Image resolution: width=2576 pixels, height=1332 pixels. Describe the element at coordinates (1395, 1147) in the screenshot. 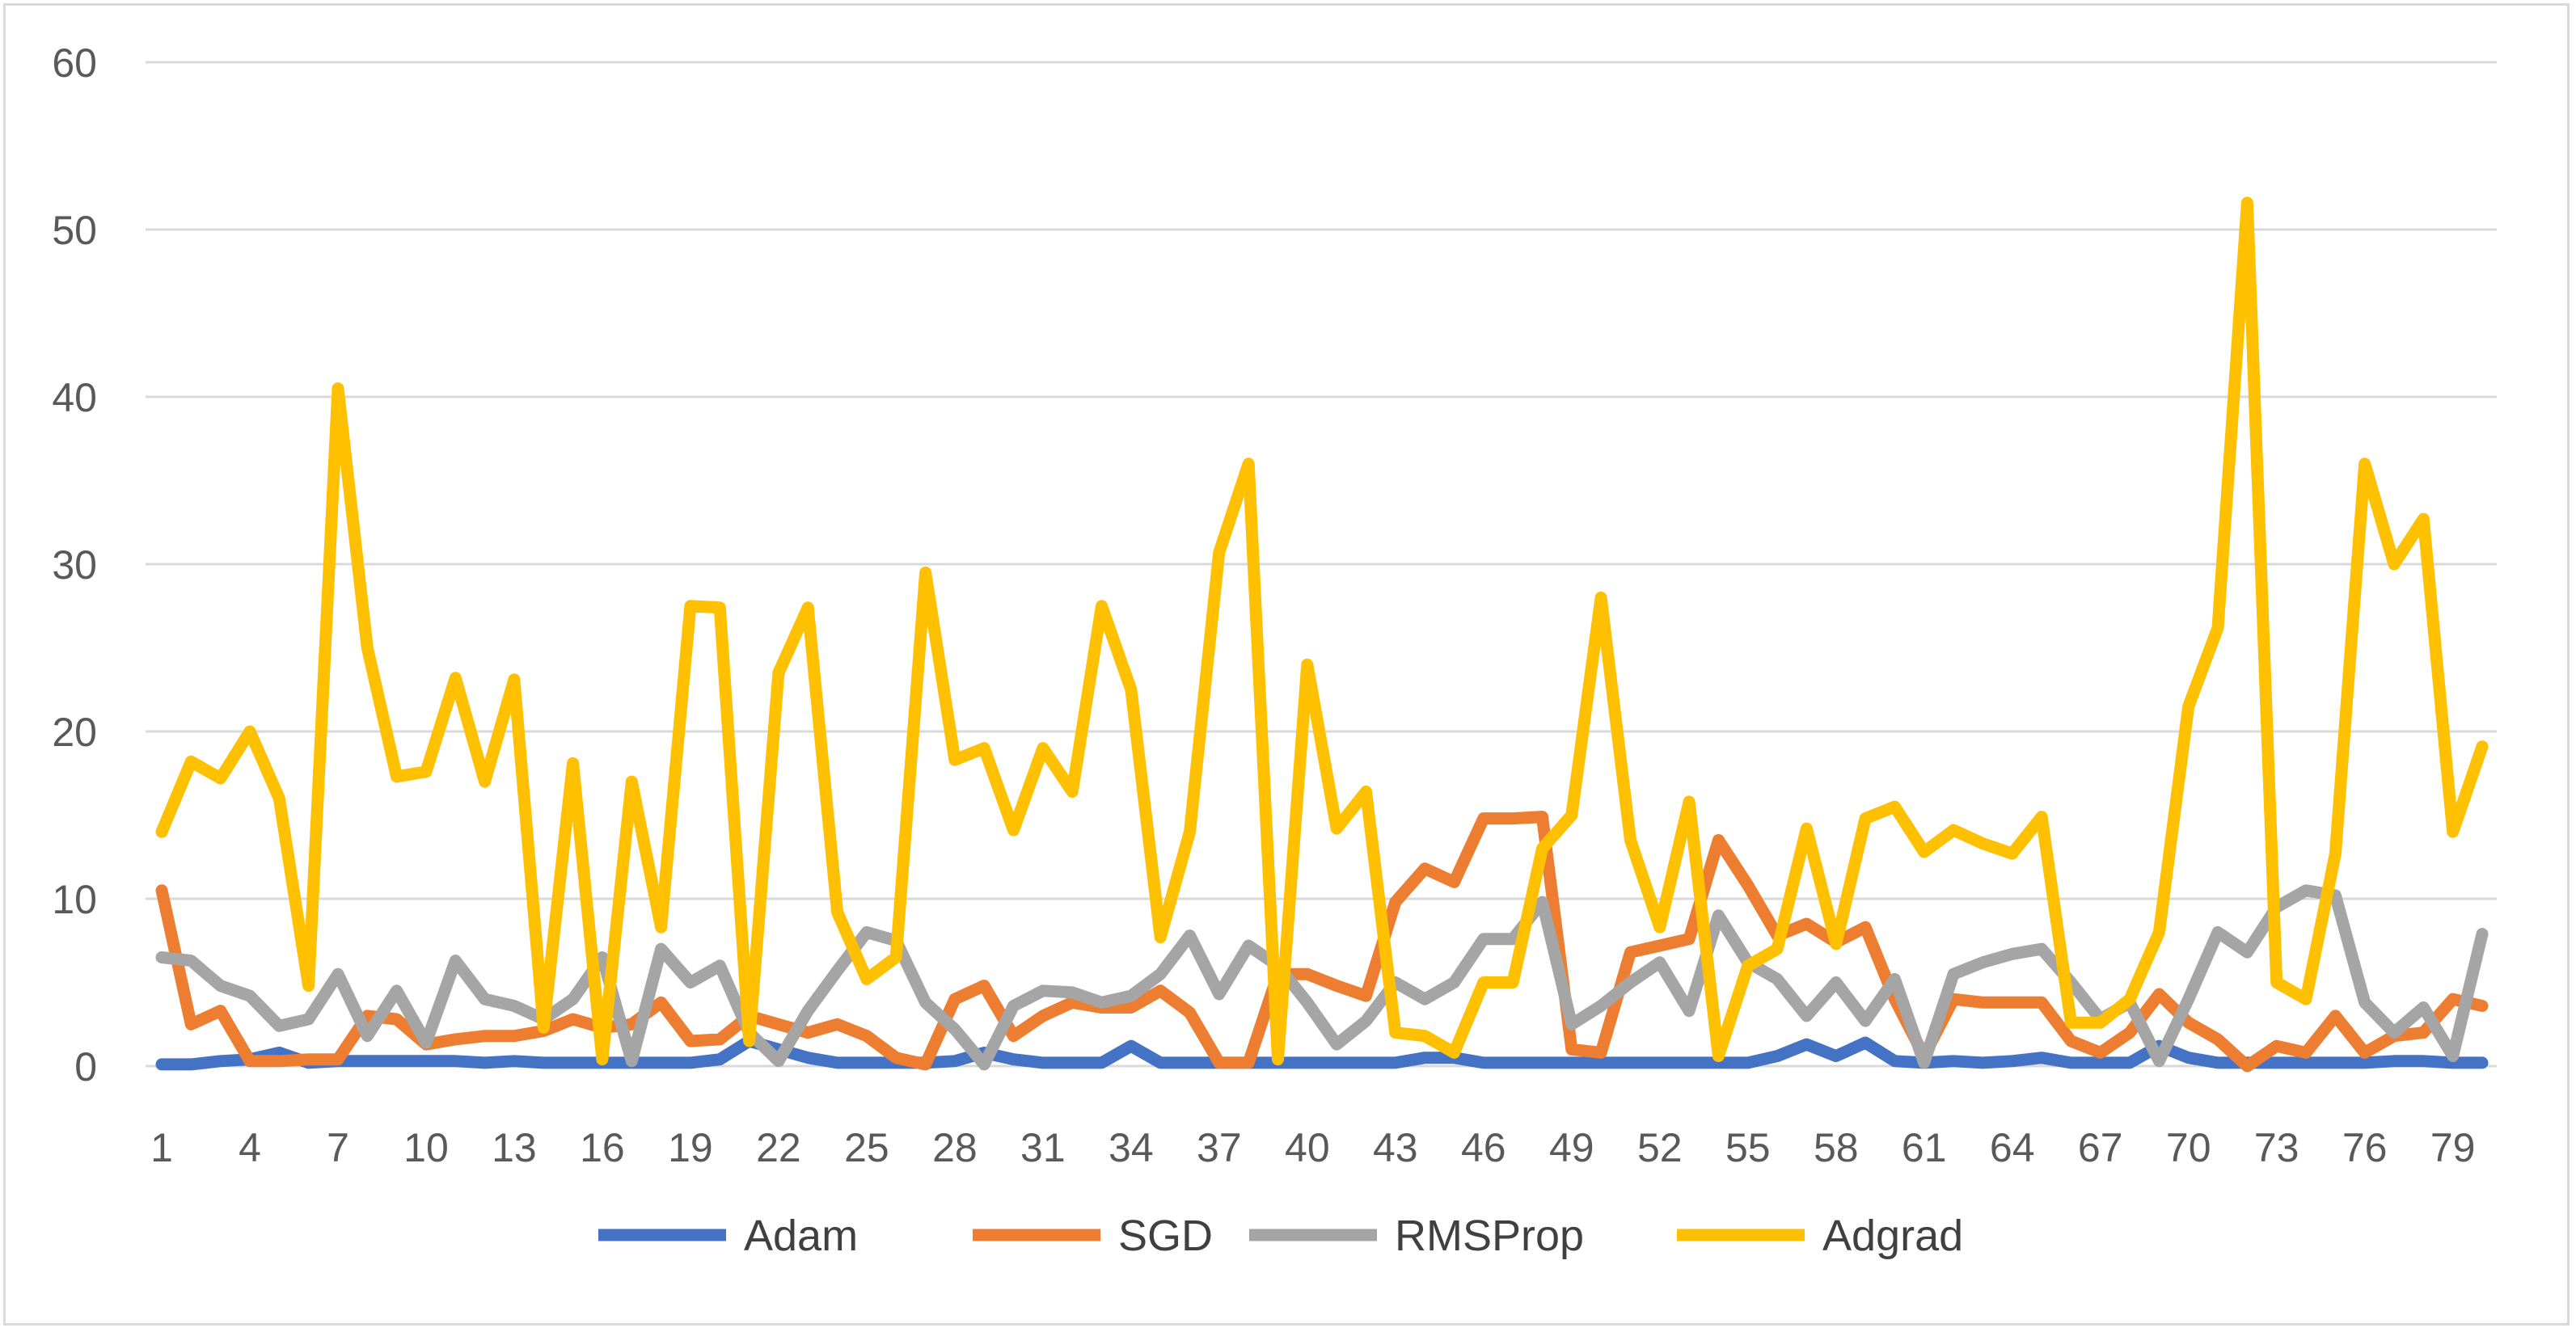

I see `x-tick-label-43: 43` at that location.